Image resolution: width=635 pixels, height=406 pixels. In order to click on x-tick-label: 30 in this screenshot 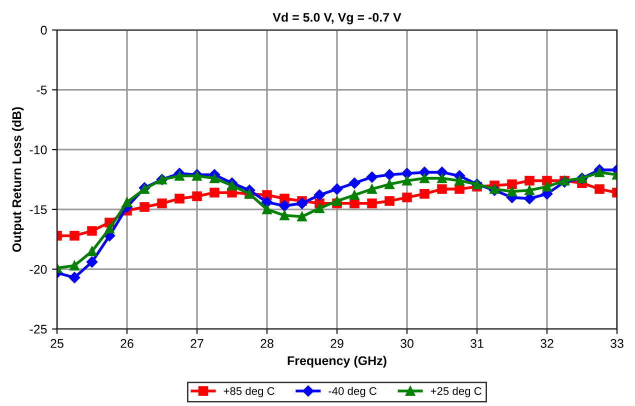, I will do `click(407, 343)`.